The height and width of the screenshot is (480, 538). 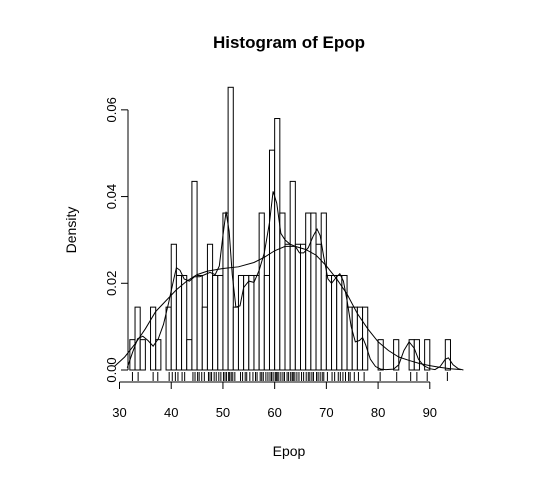 I want to click on x-tick-label-2: 50, so click(x=223, y=412).